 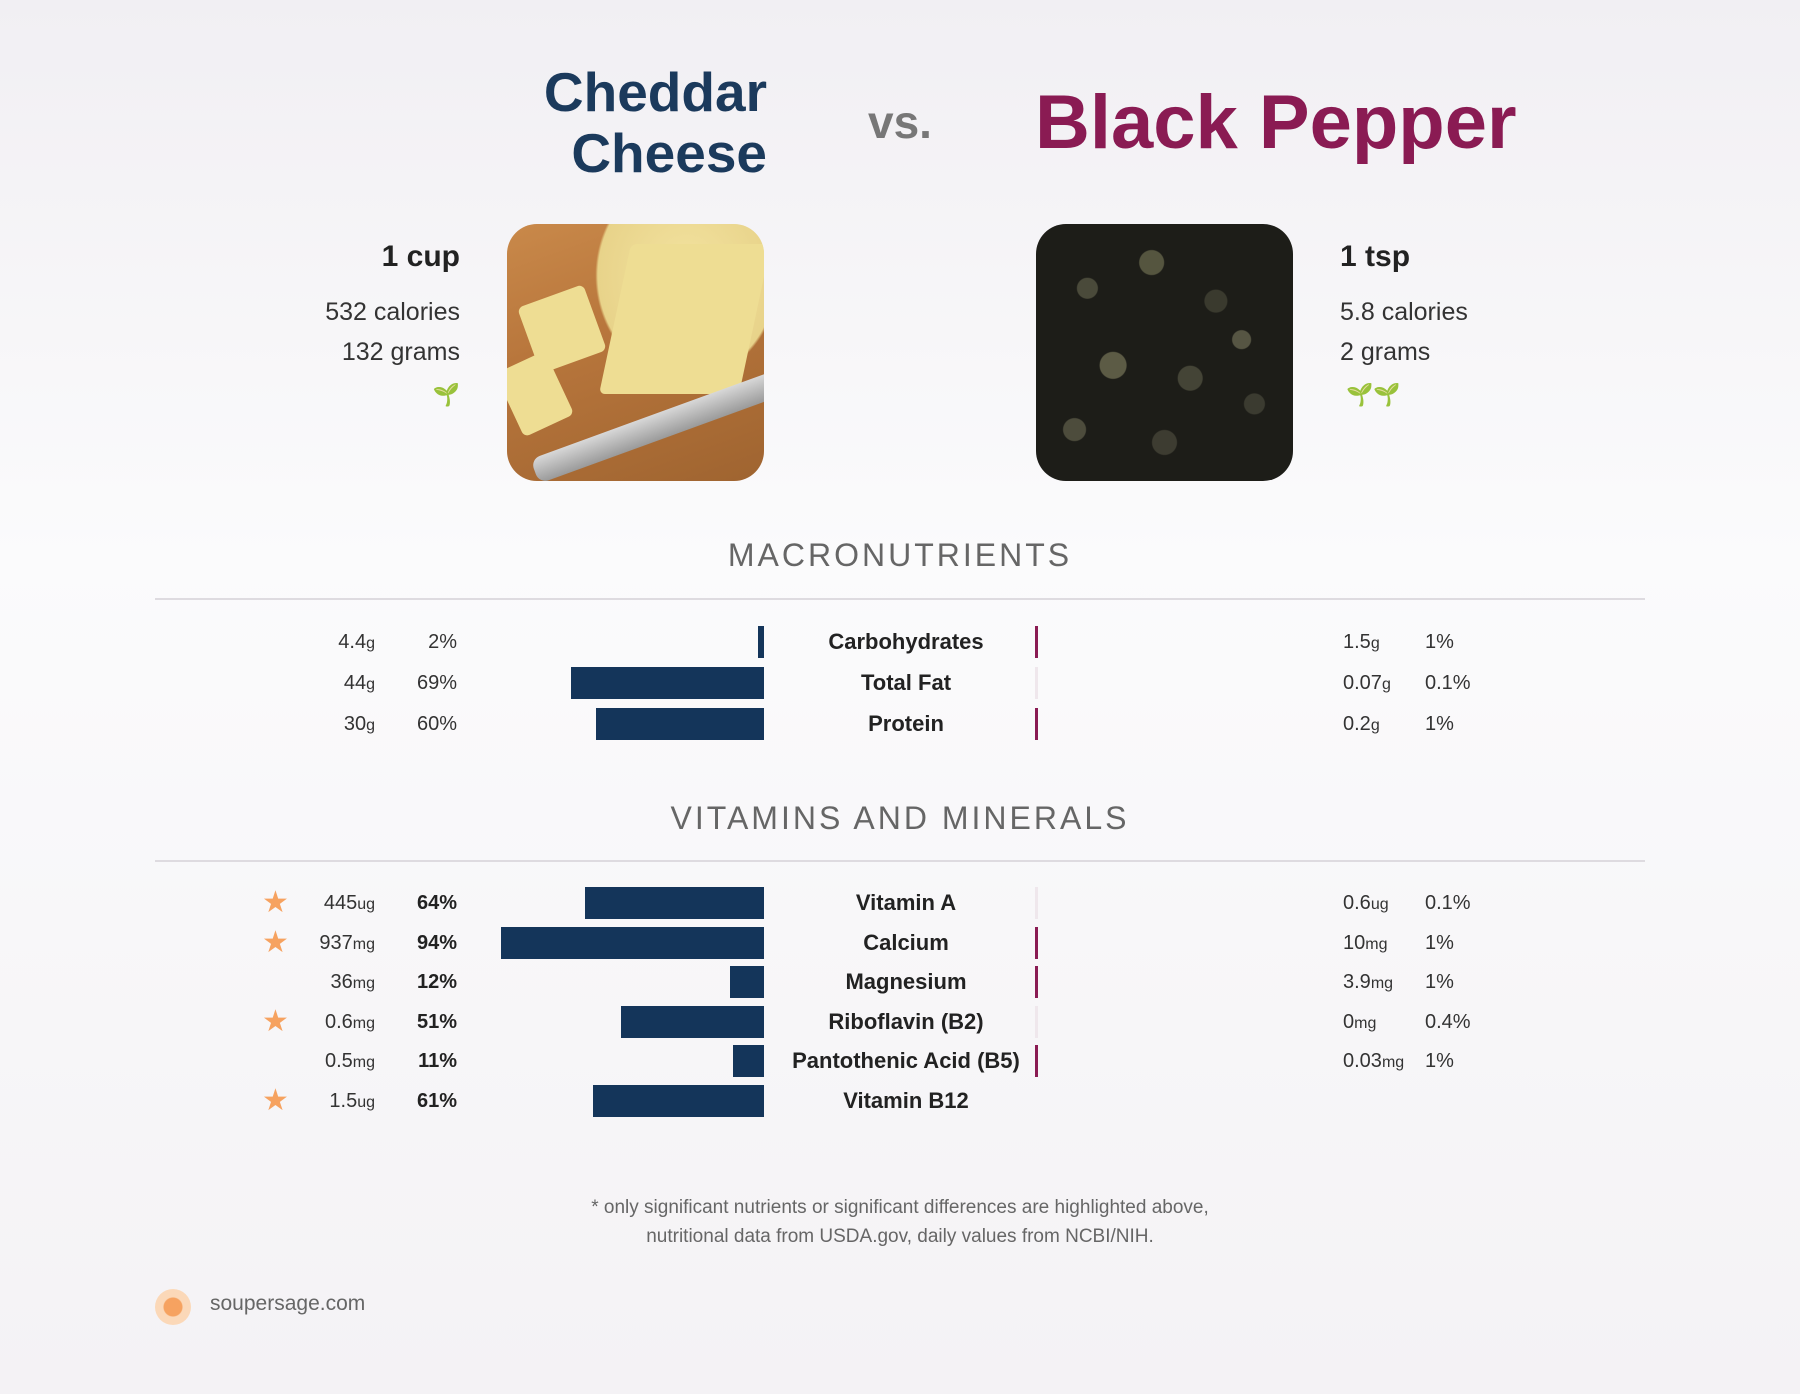 What do you see at coordinates (437, 1061) in the screenshot?
I see `left-percent: 11%` at bounding box center [437, 1061].